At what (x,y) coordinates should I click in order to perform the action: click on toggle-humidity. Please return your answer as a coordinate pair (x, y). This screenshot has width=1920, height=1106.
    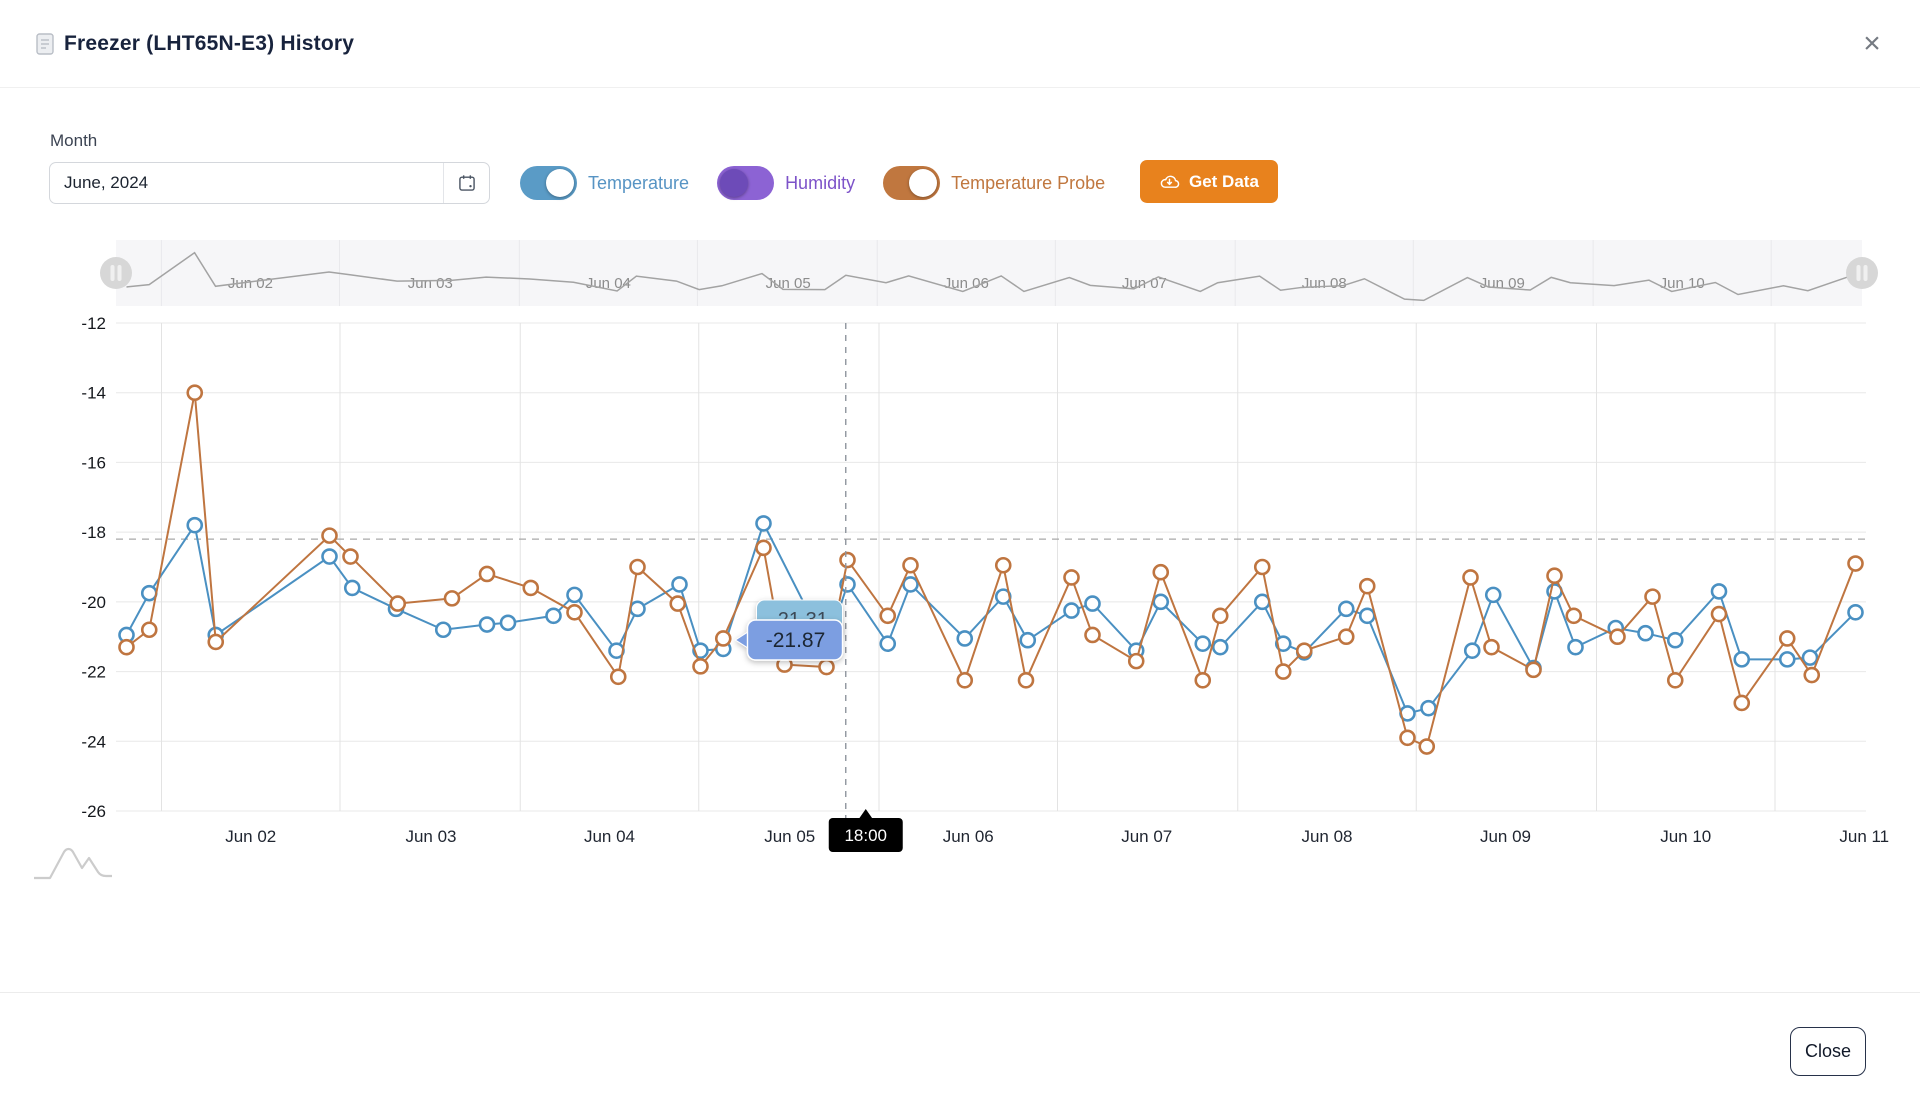
    Looking at the image, I should click on (746, 183).